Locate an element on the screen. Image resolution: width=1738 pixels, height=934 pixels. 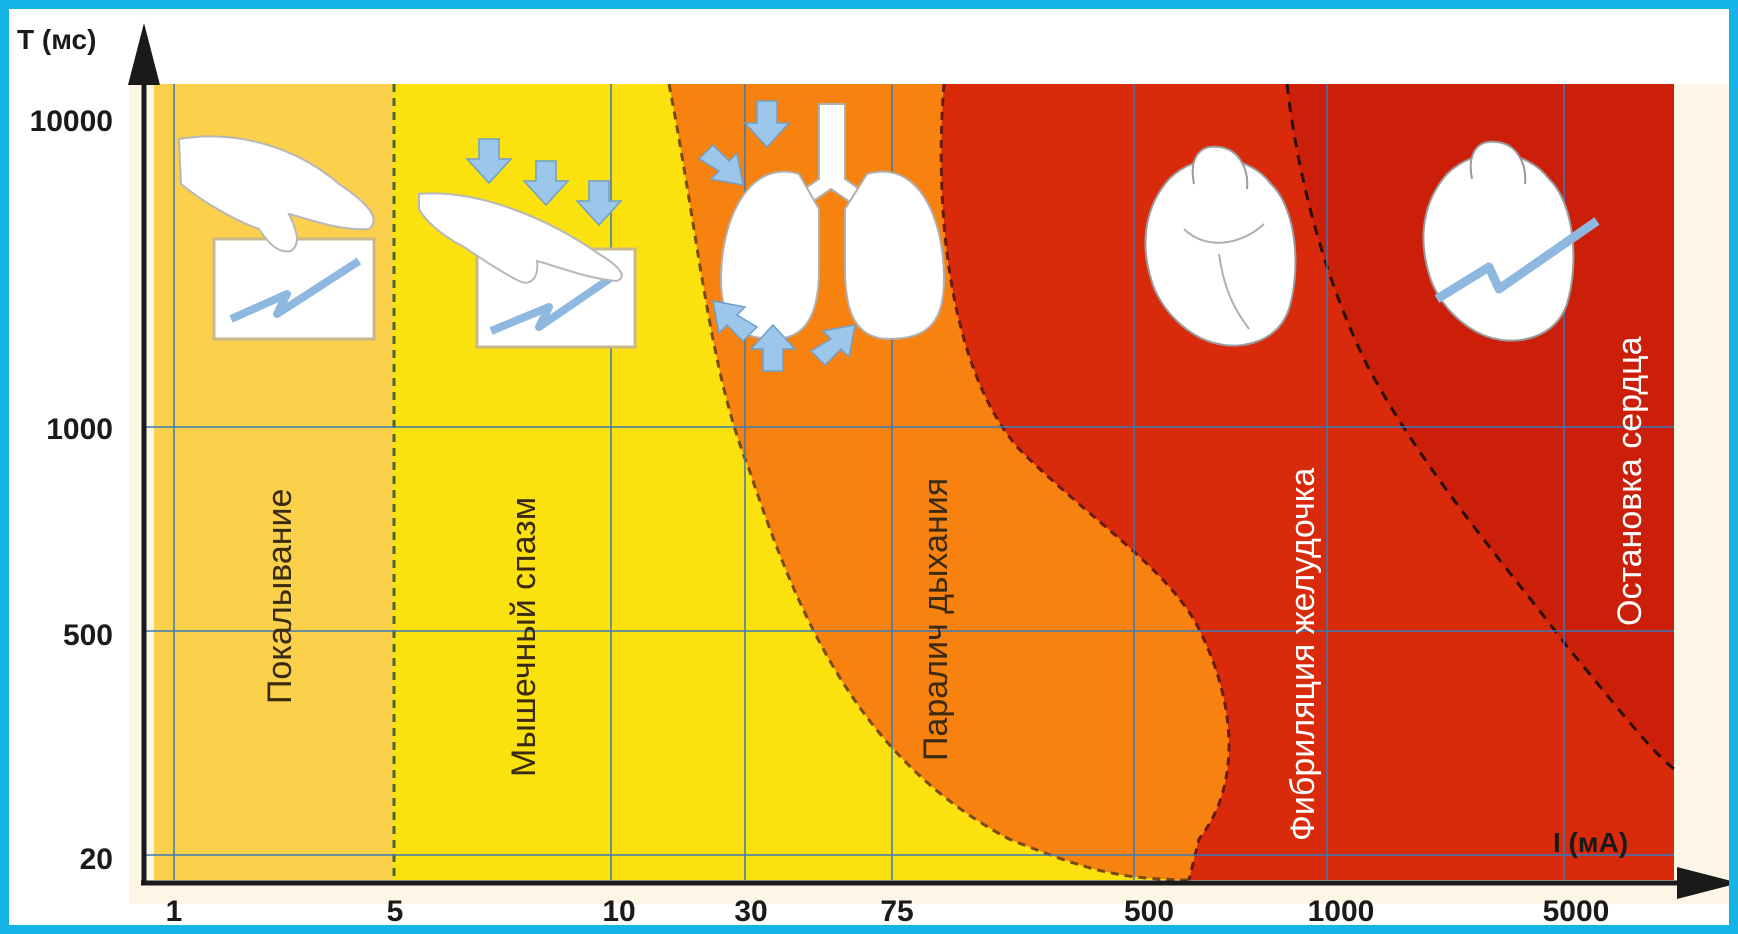
y-axis-arrow is located at coordinates (144, 54).